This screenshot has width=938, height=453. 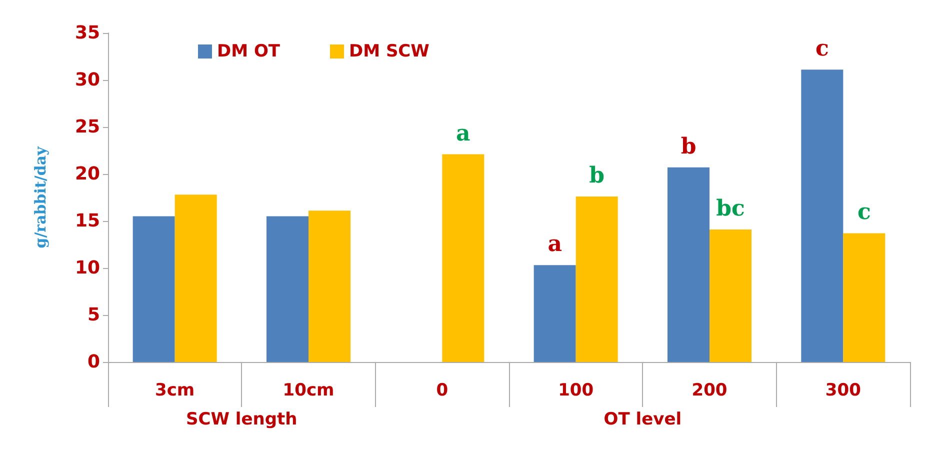 I want to click on x-tick-label: 0, so click(x=442, y=390).